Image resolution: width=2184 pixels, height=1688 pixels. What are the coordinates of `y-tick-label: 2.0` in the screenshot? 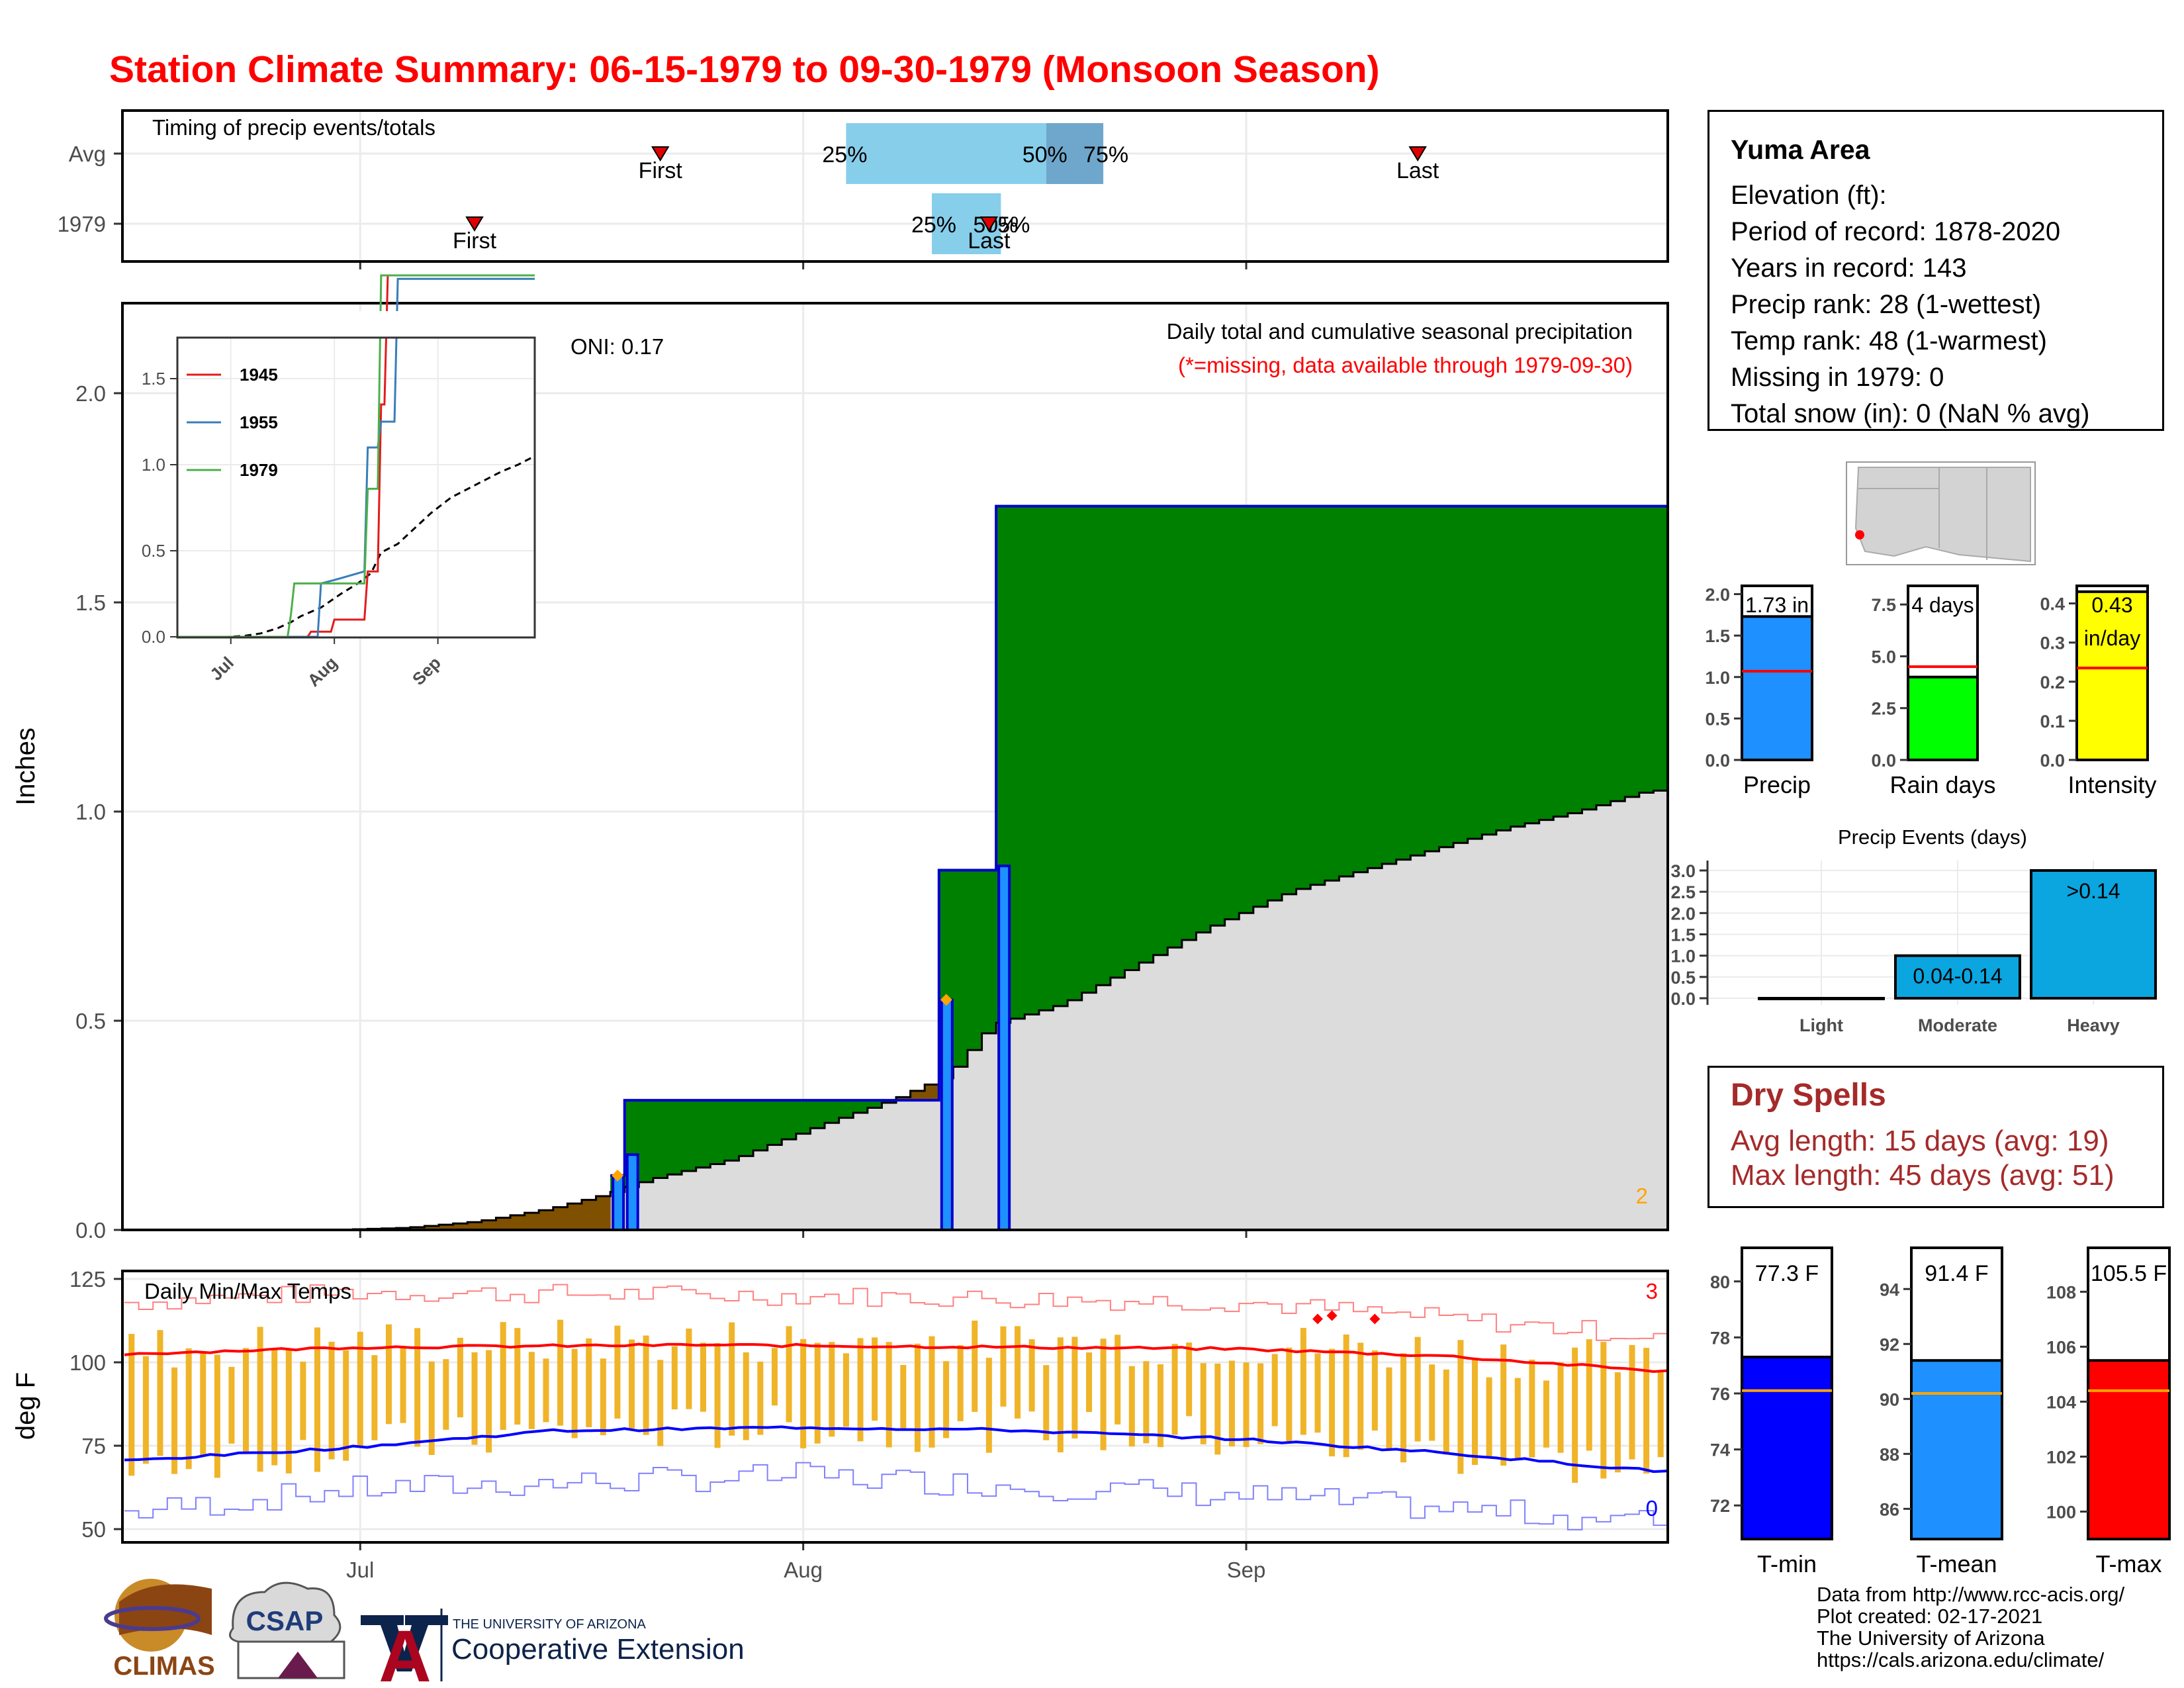 It's located at (90, 393).